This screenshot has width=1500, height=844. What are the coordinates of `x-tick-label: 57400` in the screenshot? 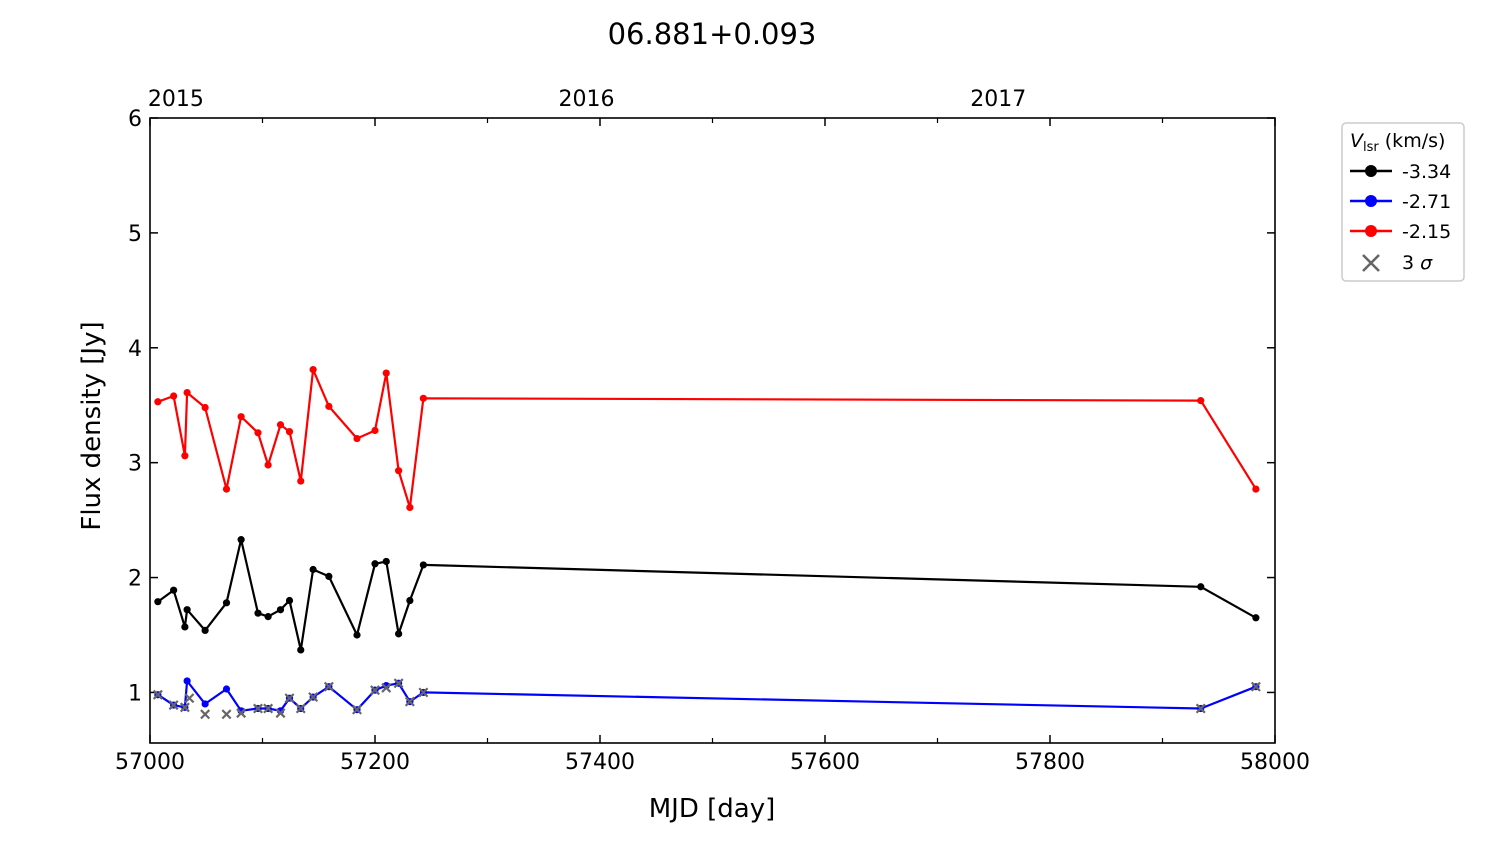 It's located at (600, 762).